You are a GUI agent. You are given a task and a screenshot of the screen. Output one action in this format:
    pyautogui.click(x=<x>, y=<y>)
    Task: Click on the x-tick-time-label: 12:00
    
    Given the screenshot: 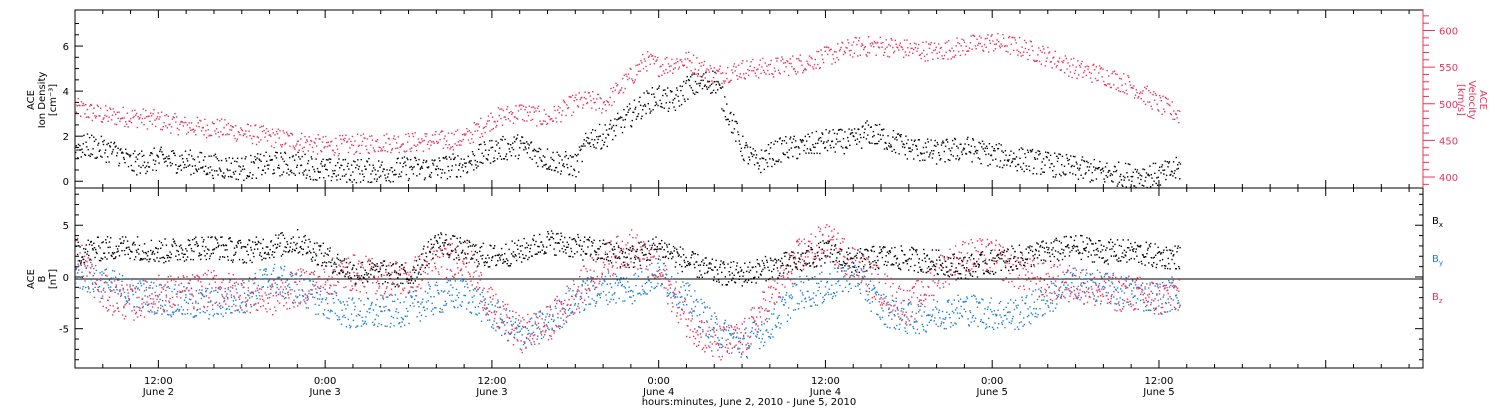 What is the action you would take?
    pyautogui.click(x=825, y=381)
    